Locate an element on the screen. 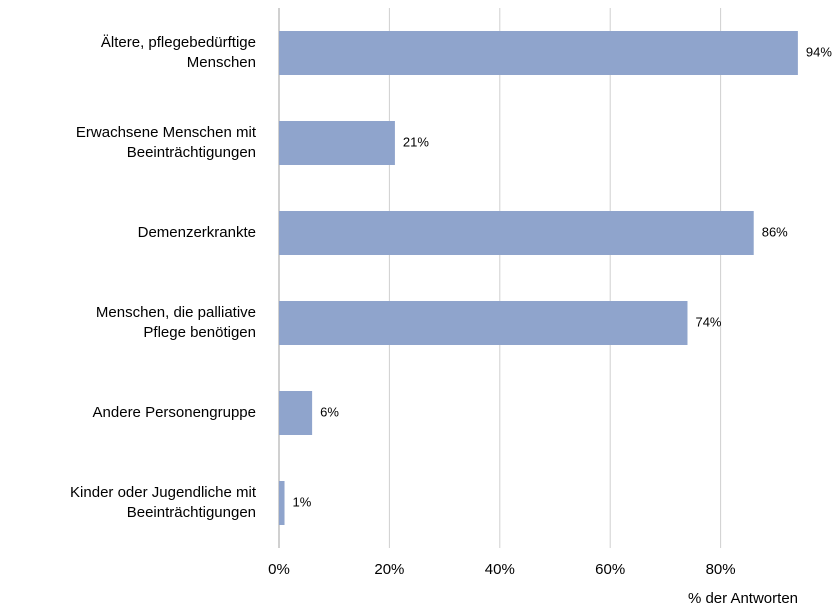 The width and height of the screenshot is (840, 611). value-label: 86% is located at coordinates (775, 231).